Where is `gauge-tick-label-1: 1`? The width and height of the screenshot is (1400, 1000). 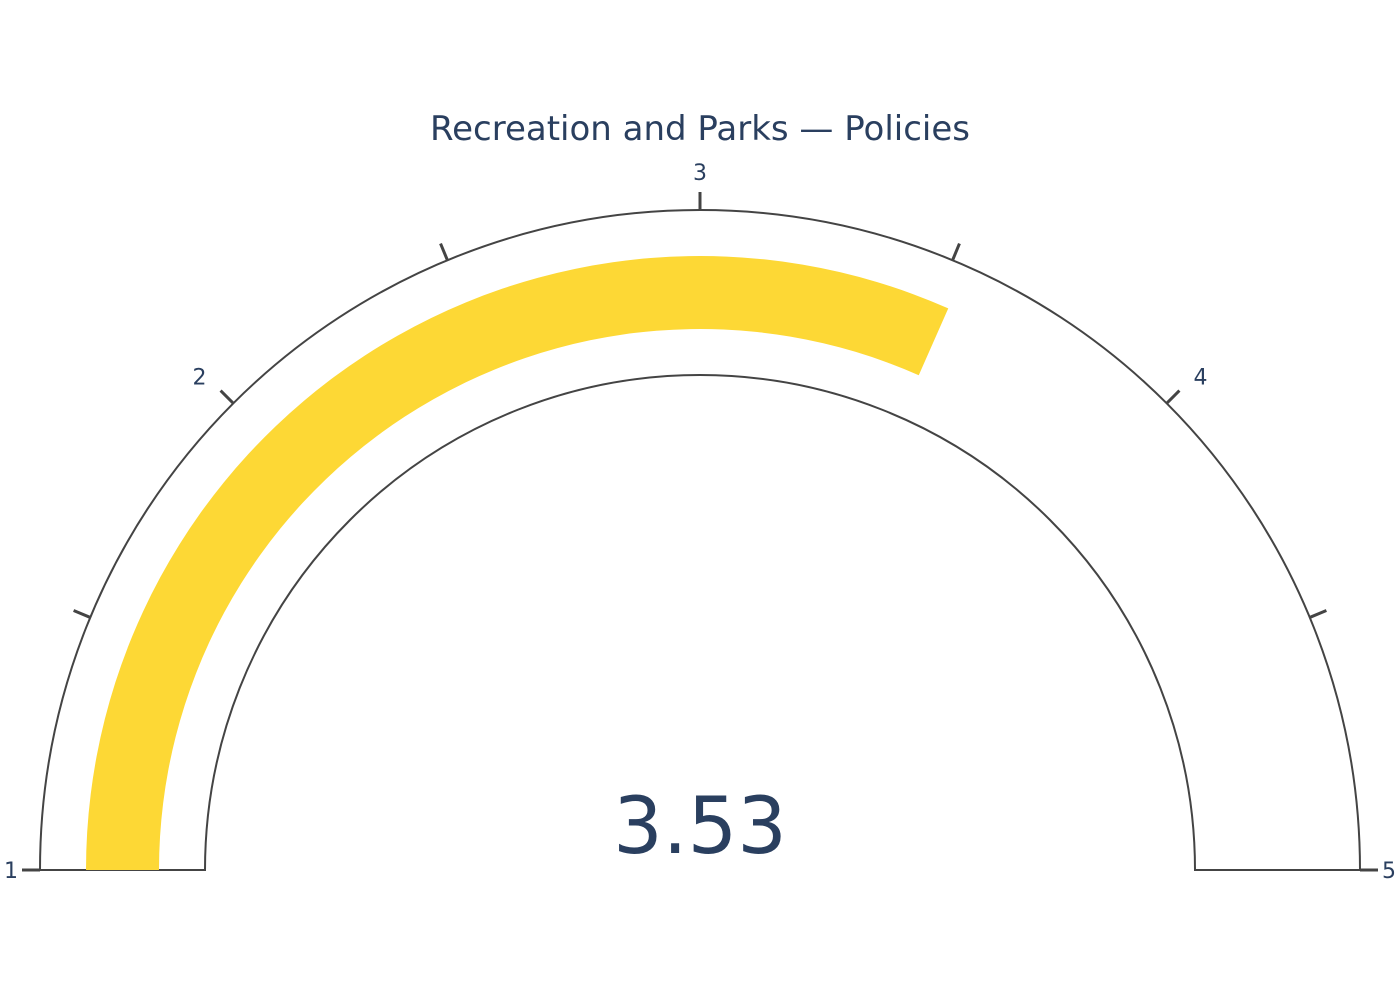 gauge-tick-label-1: 1 is located at coordinates (11, 871).